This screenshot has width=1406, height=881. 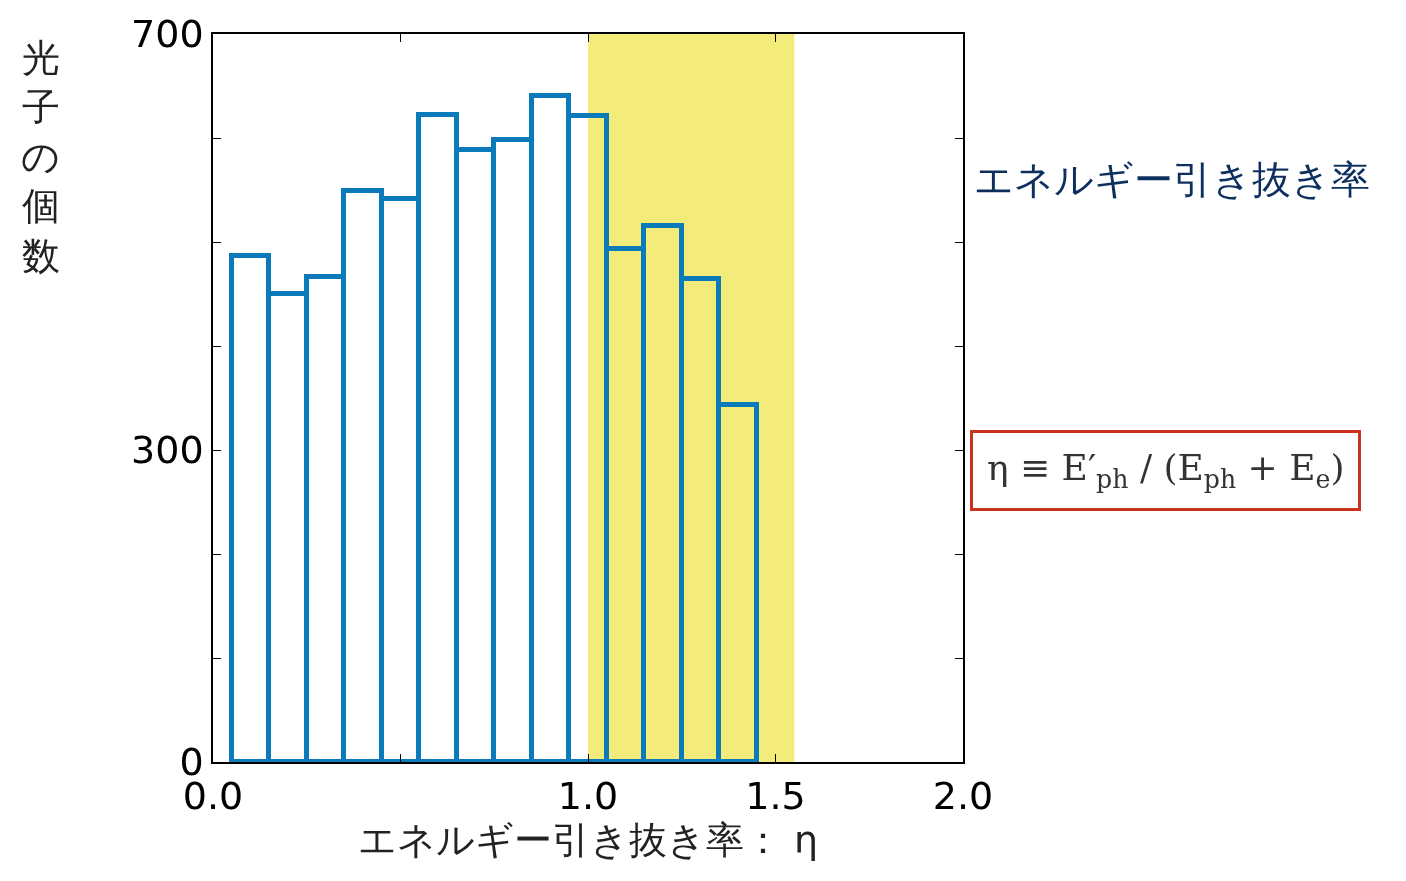 I want to click on text: エネルギー引き抜き率, so click(x=1172, y=179).